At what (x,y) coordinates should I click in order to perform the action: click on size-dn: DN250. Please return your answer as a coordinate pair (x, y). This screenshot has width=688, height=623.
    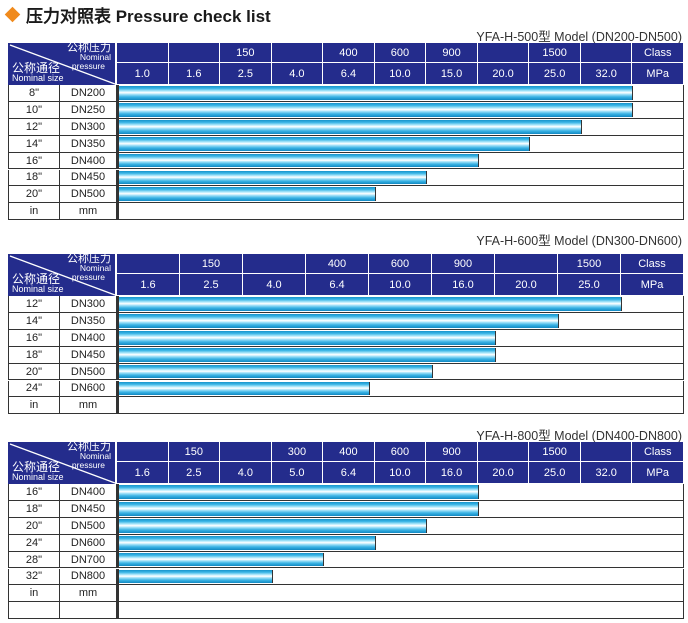
    Looking at the image, I should click on (88, 110).